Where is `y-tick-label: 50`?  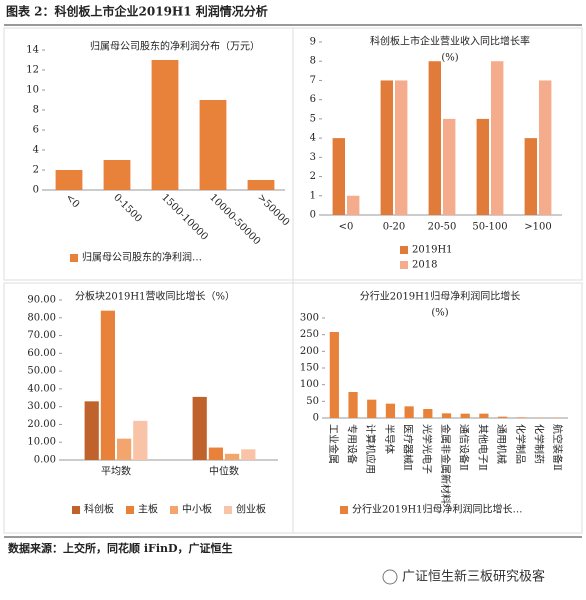
y-tick-label: 50 is located at coordinates (312, 401).